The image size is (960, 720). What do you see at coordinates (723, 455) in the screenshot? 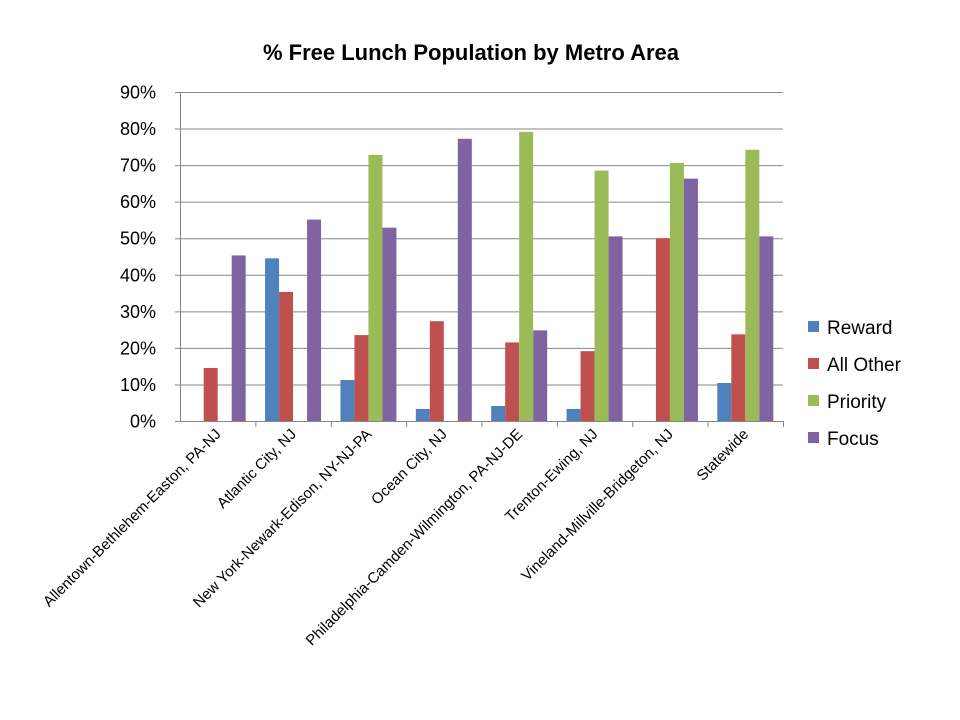
I see `x-category-label: Statewide` at bounding box center [723, 455].